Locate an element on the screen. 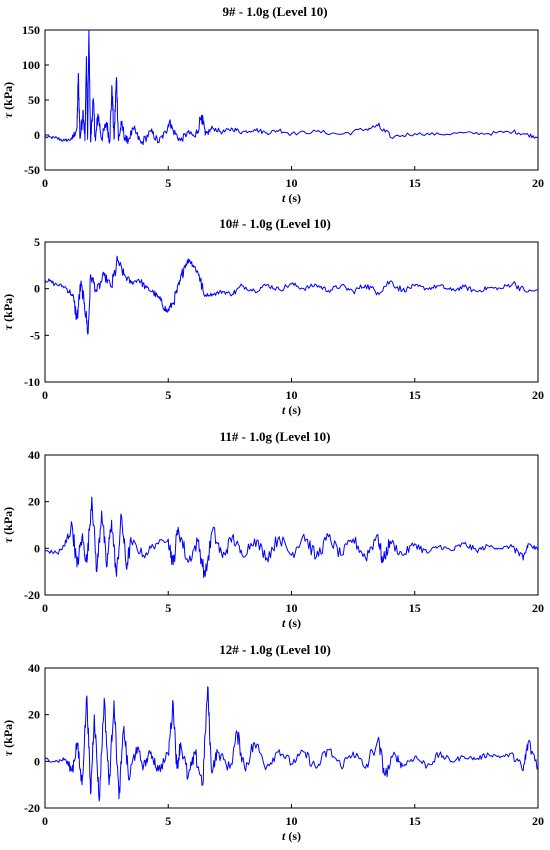 This screenshot has width=550, height=850. chart-title: 9# - 1.0g (Level 10) is located at coordinates (274, 11).